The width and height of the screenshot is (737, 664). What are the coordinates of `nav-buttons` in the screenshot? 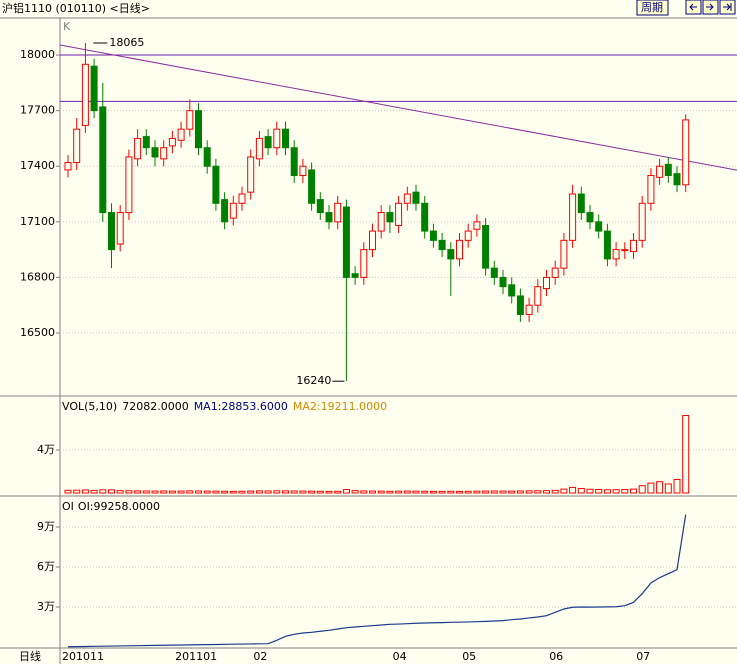 It's located at (710, 7).